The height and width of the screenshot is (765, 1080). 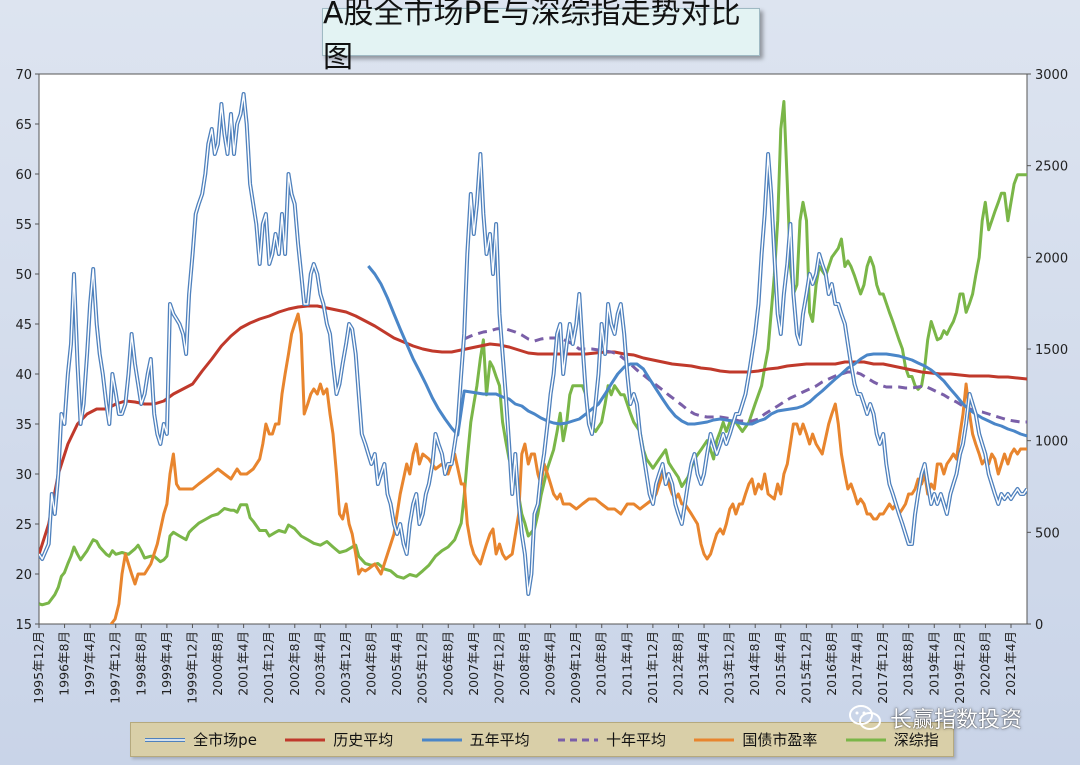 I want to click on x-tick-label: 2014年8月, so click(x=754, y=663).